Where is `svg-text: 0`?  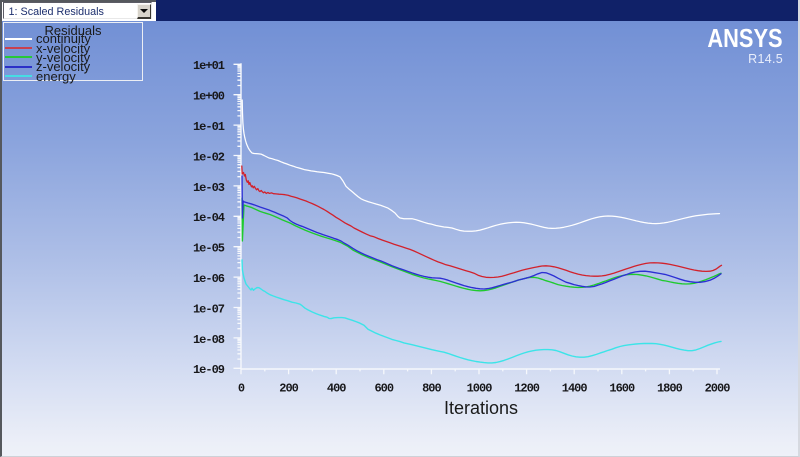
svg-text: 0 is located at coordinates (241, 389).